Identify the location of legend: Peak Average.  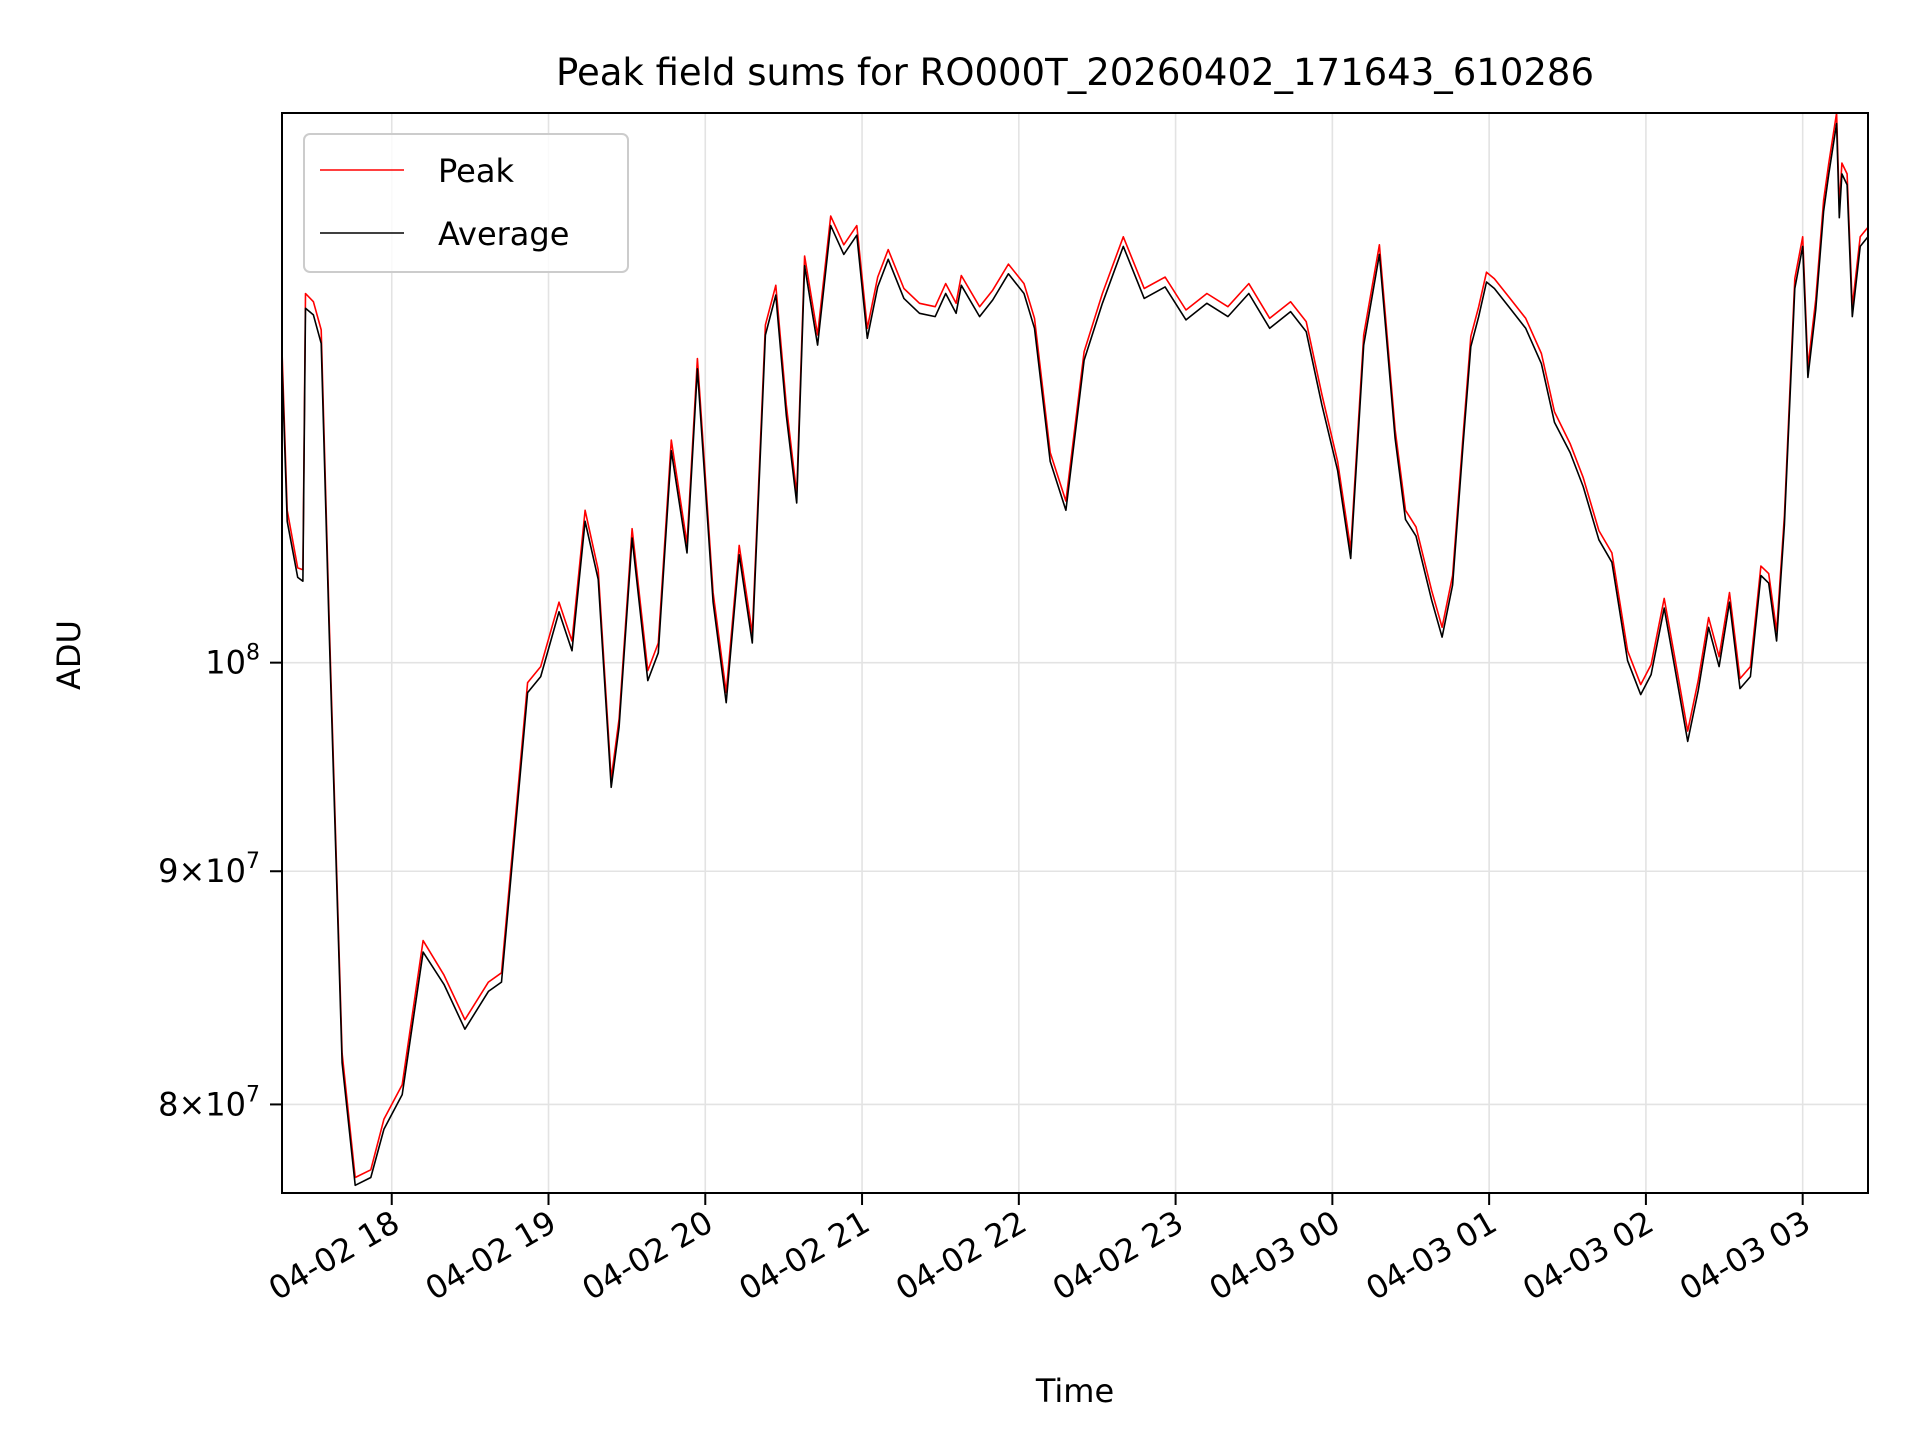
(466, 203).